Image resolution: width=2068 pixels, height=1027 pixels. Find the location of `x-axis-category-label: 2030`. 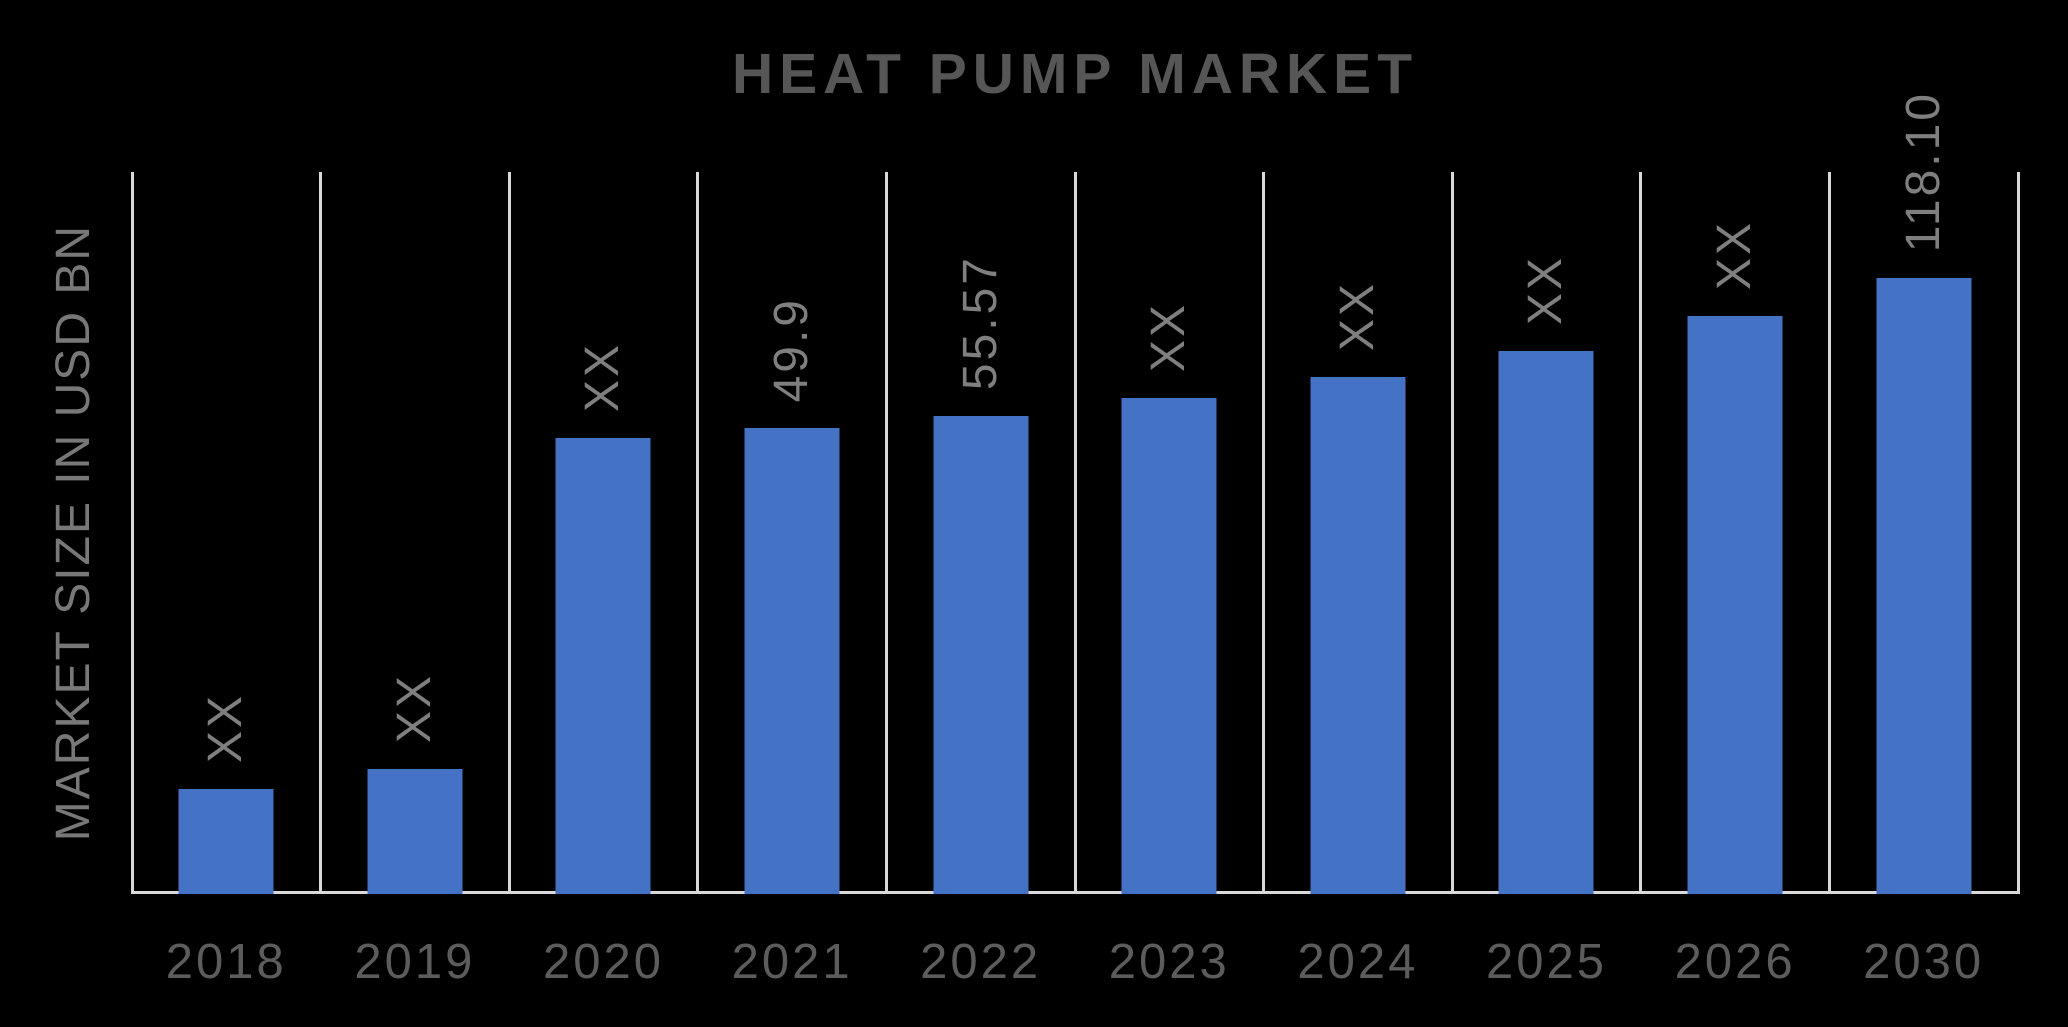

x-axis-category-label: 2030 is located at coordinates (1924, 962).